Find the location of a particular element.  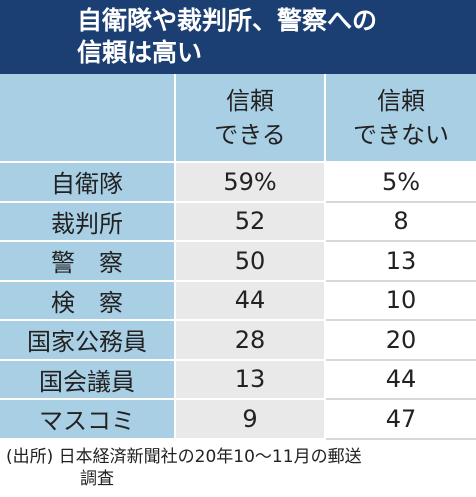

title-bar: 自衛隊や裁判所、警察への 信頼は高い is located at coordinates (238, 37).